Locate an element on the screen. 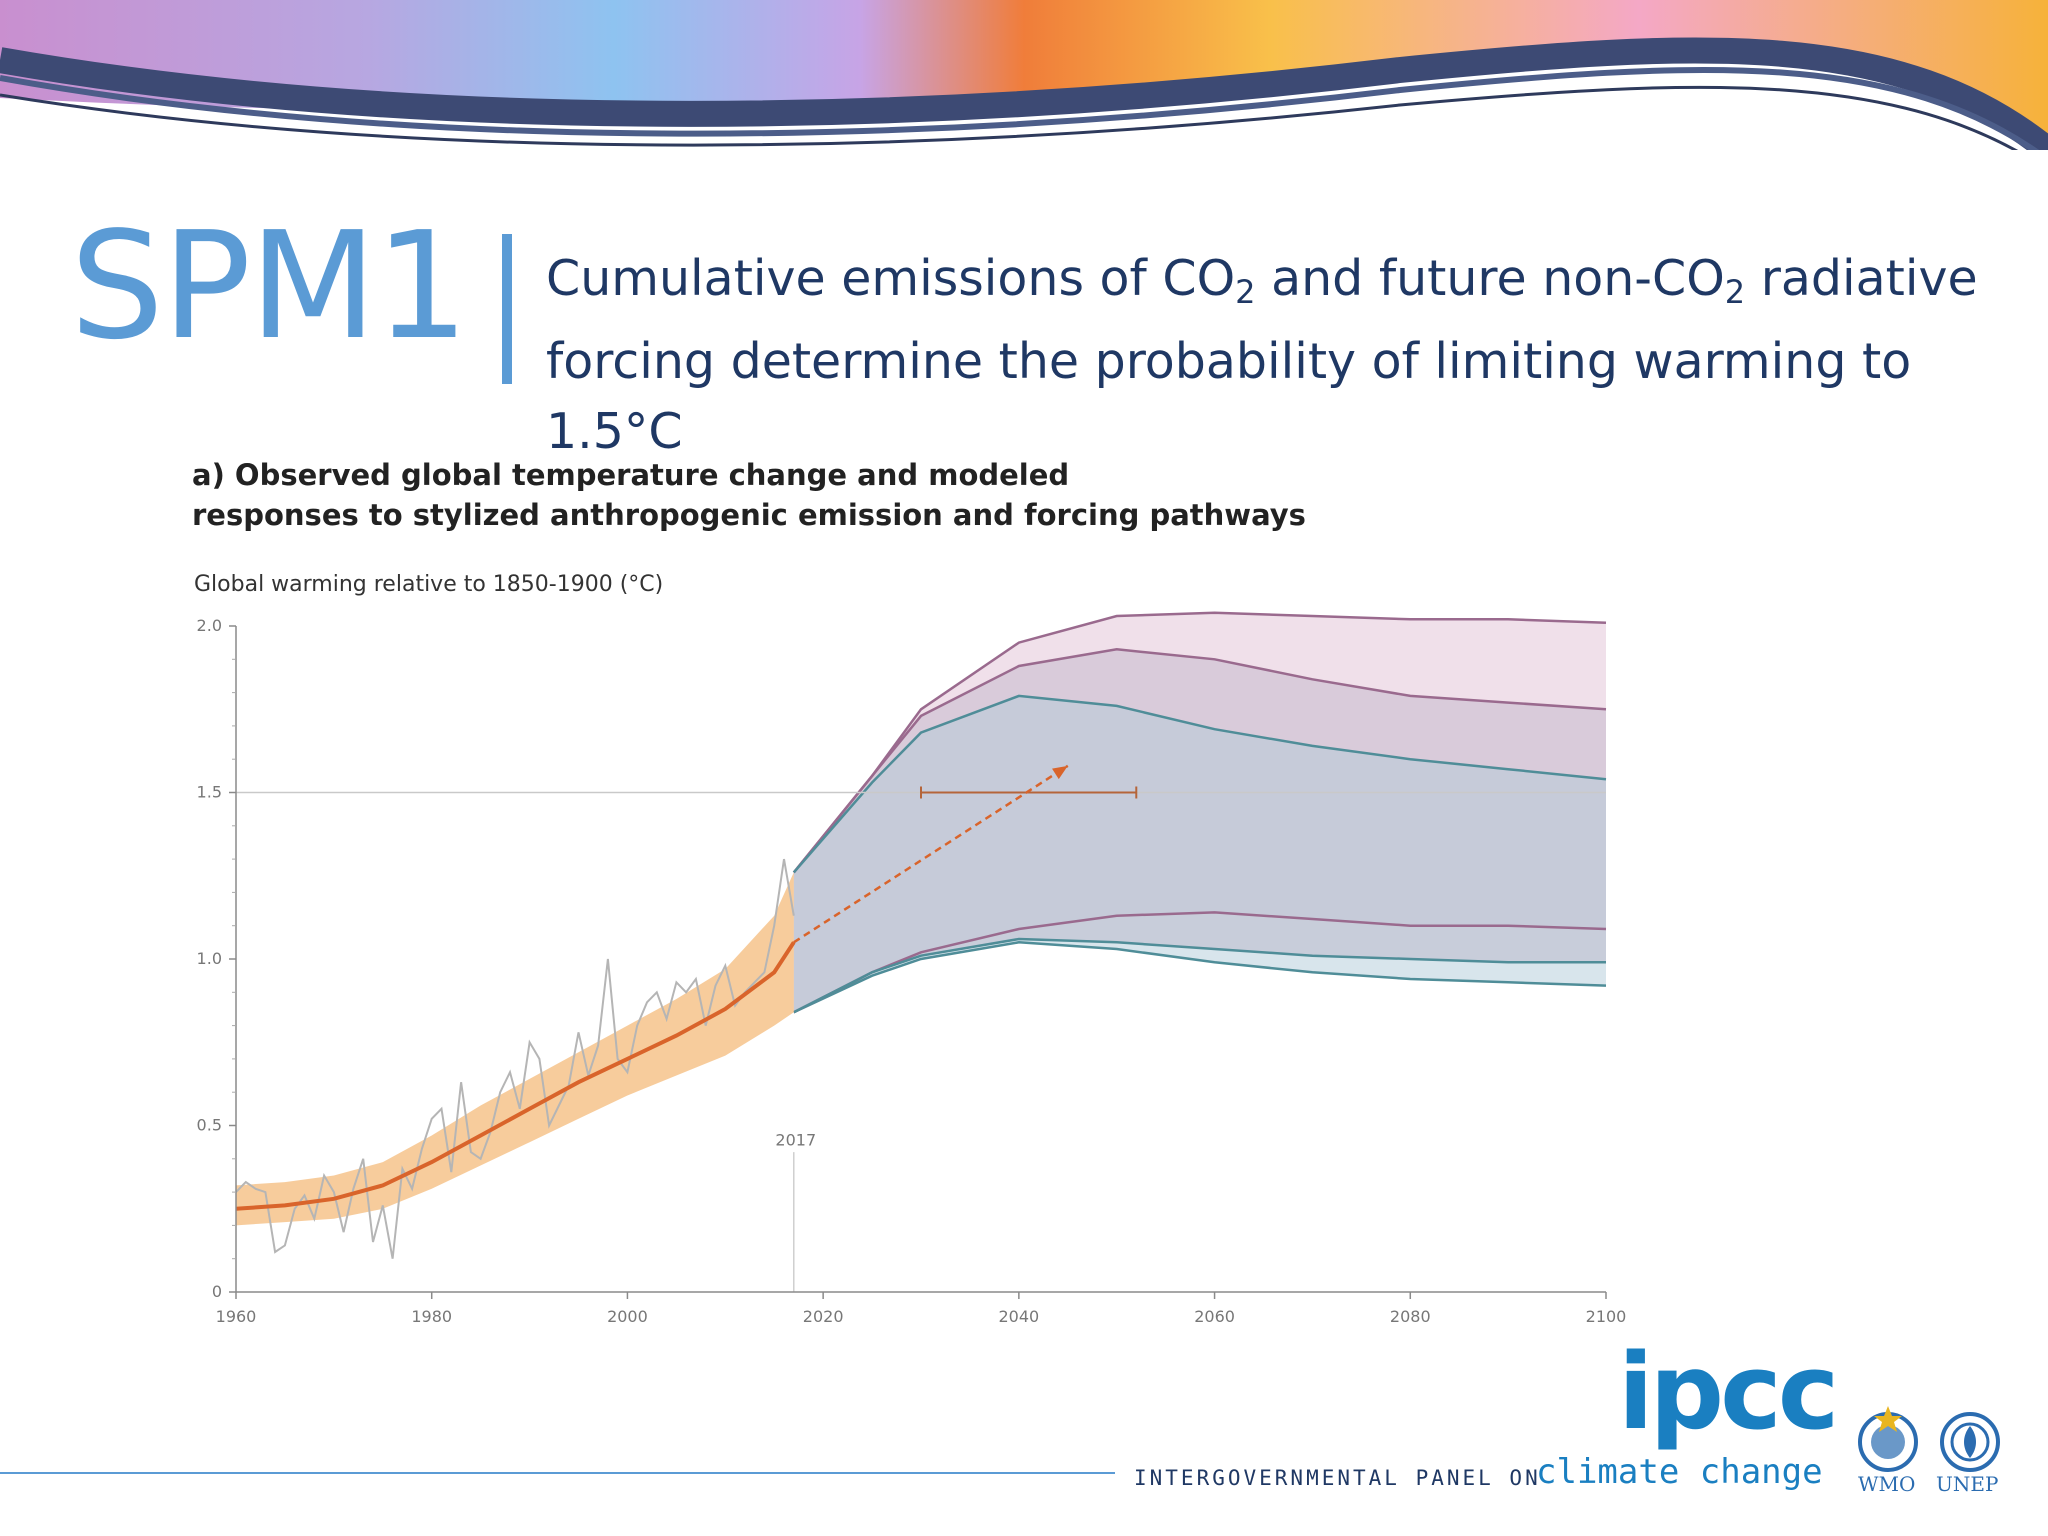 The height and width of the screenshot is (1536, 2048). x-tick-label-2020: 2020 is located at coordinates (823, 1316).